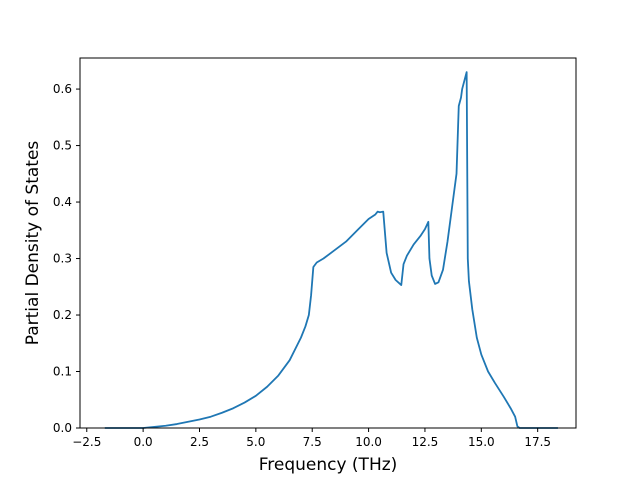  What do you see at coordinates (62, 202) in the screenshot?
I see `y-tick-label: 0.4` at bounding box center [62, 202].